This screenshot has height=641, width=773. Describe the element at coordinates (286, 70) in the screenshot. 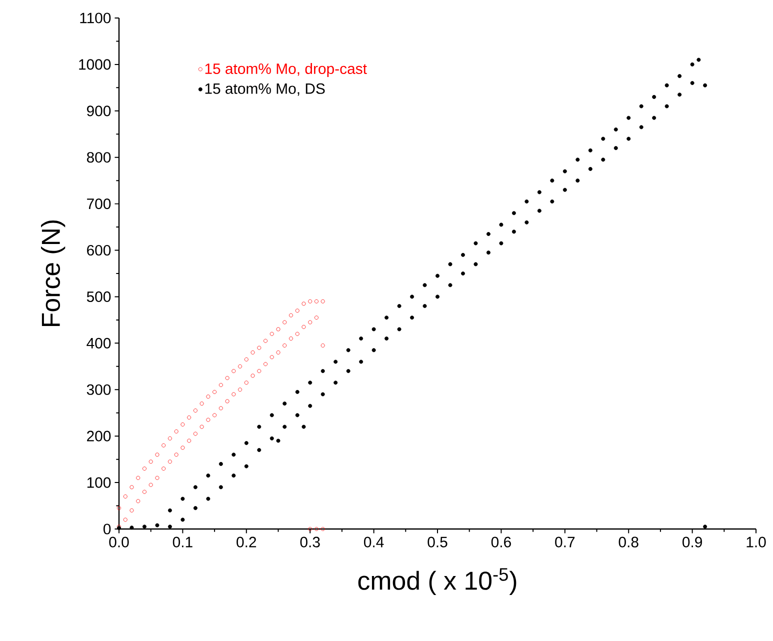

I see `legend-label: 15 atom% Mo, drop-cast` at that location.